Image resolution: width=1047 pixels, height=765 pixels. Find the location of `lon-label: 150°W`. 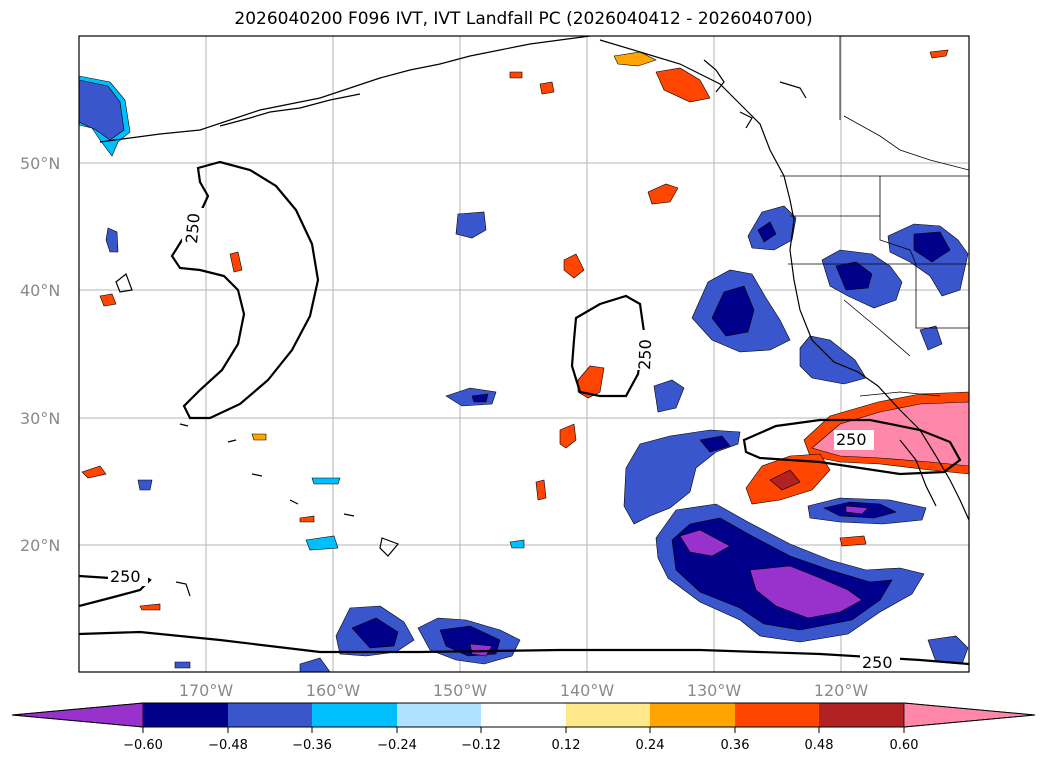

lon-label: 150°W is located at coordinates (460, 690).